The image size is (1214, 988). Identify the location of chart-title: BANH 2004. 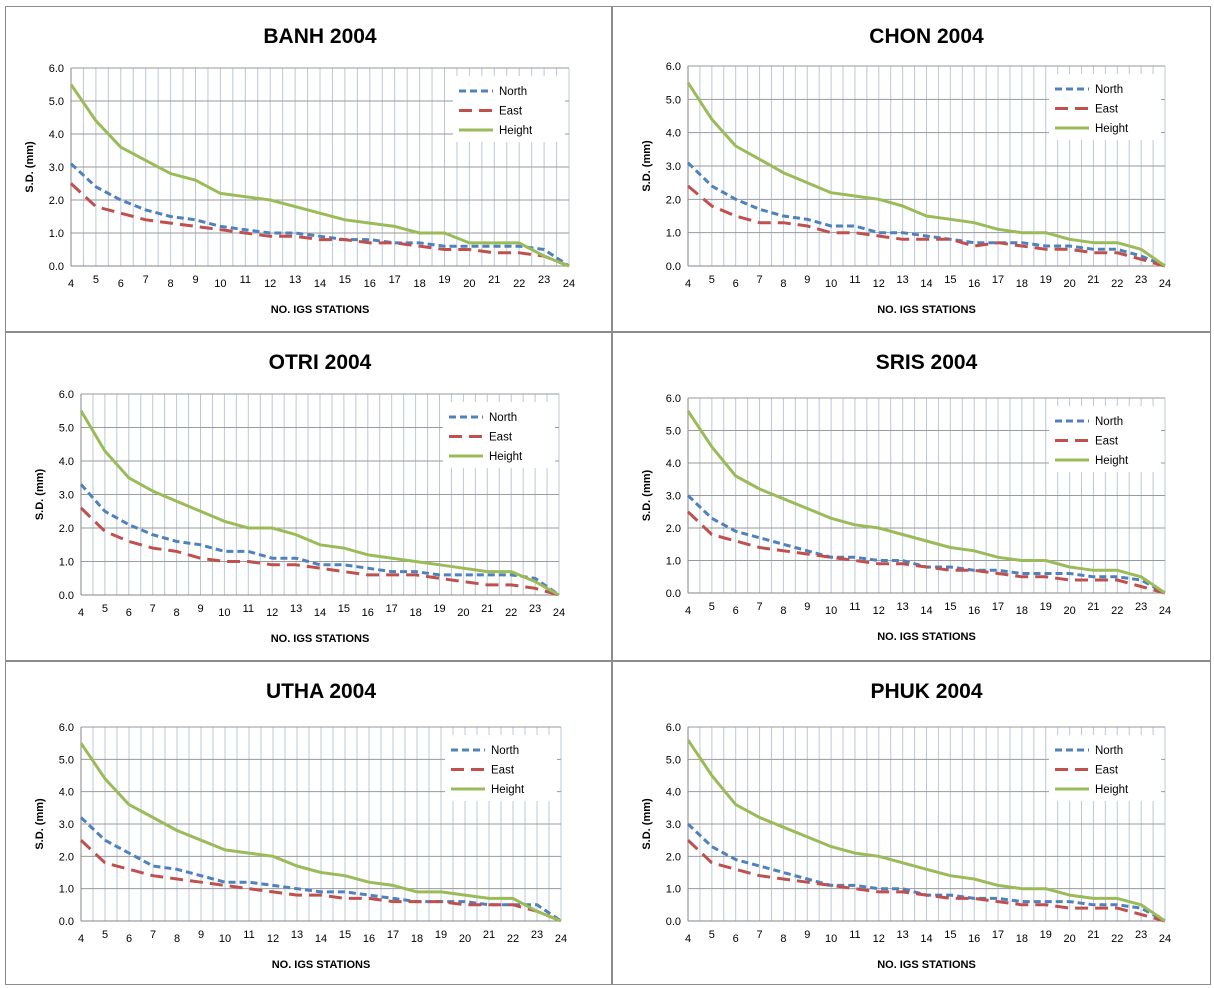
(320, 36).